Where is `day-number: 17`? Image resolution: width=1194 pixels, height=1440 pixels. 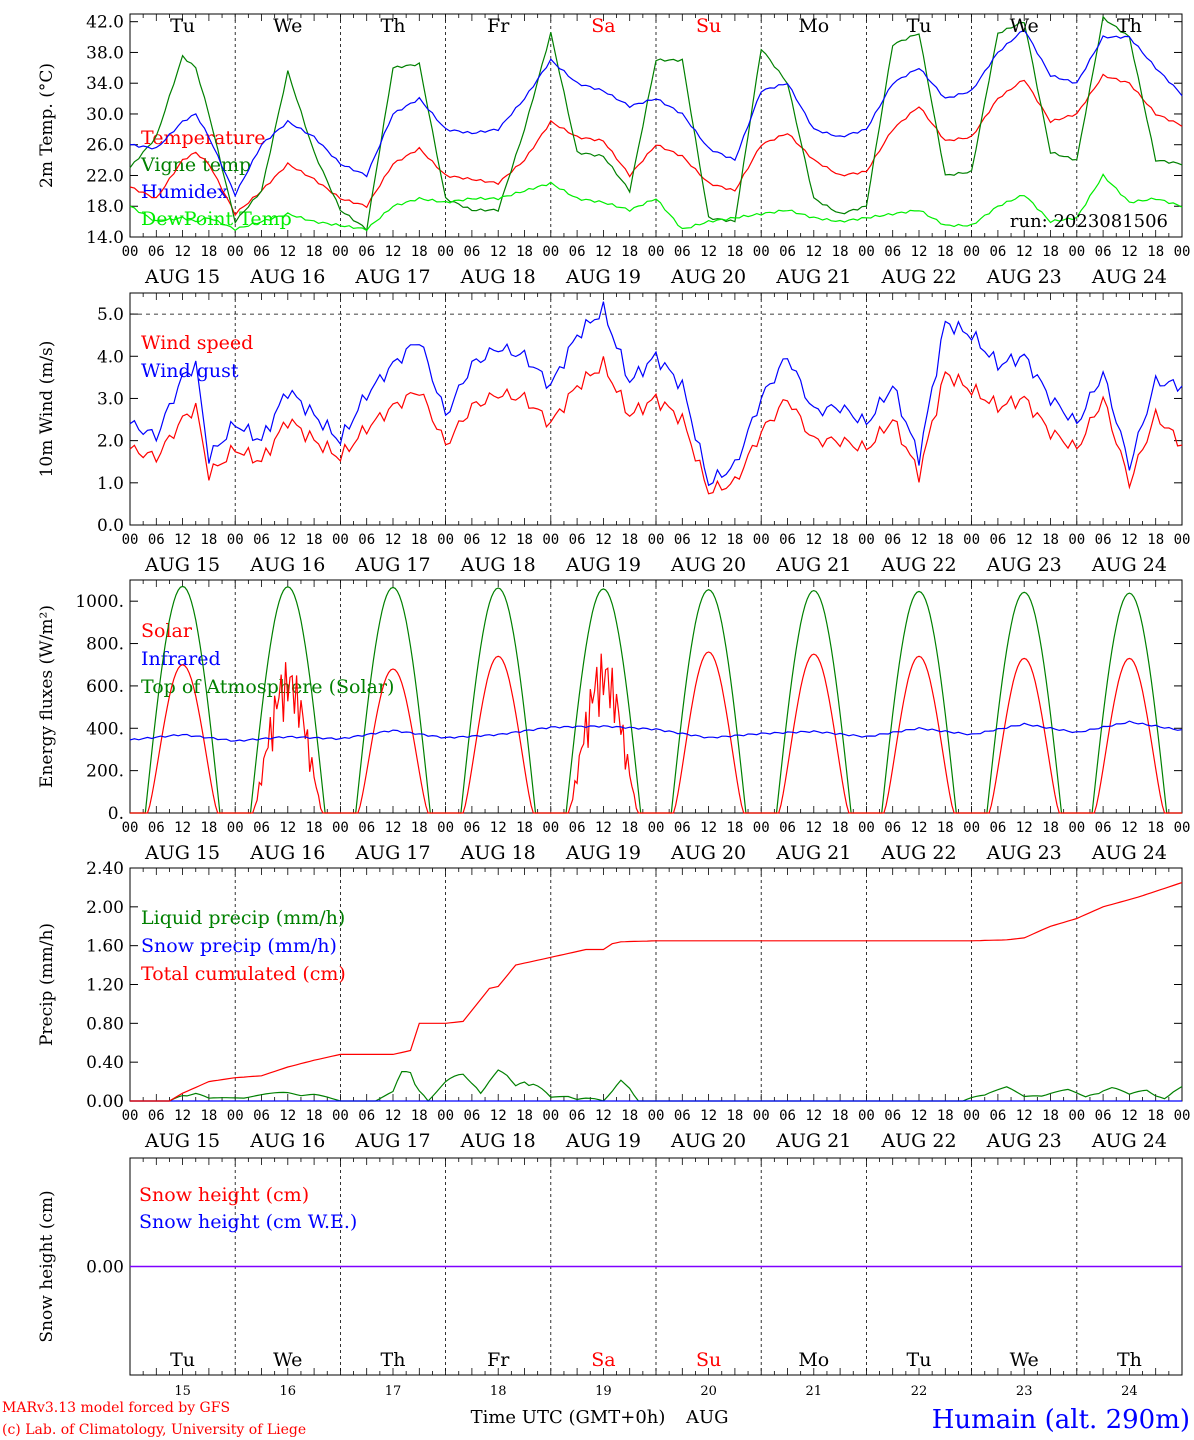
day-number: 17 is located at coordinates (393, 1391).